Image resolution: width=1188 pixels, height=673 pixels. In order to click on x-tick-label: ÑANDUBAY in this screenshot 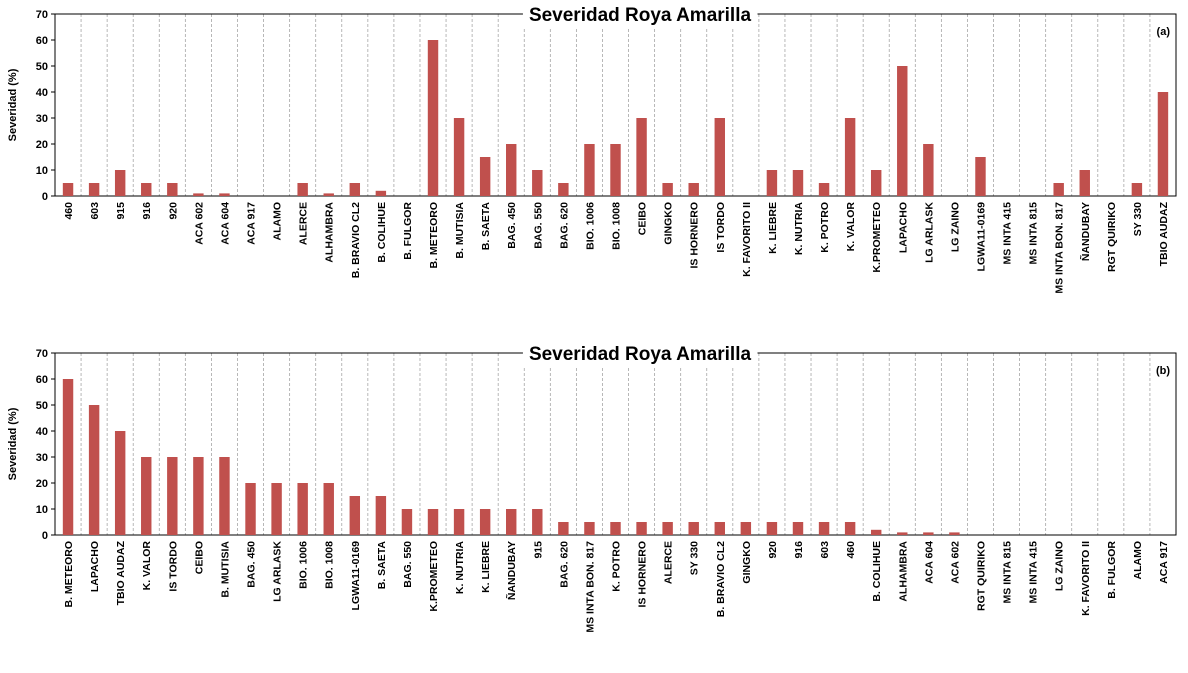, I will do `click(1085, 231)`.